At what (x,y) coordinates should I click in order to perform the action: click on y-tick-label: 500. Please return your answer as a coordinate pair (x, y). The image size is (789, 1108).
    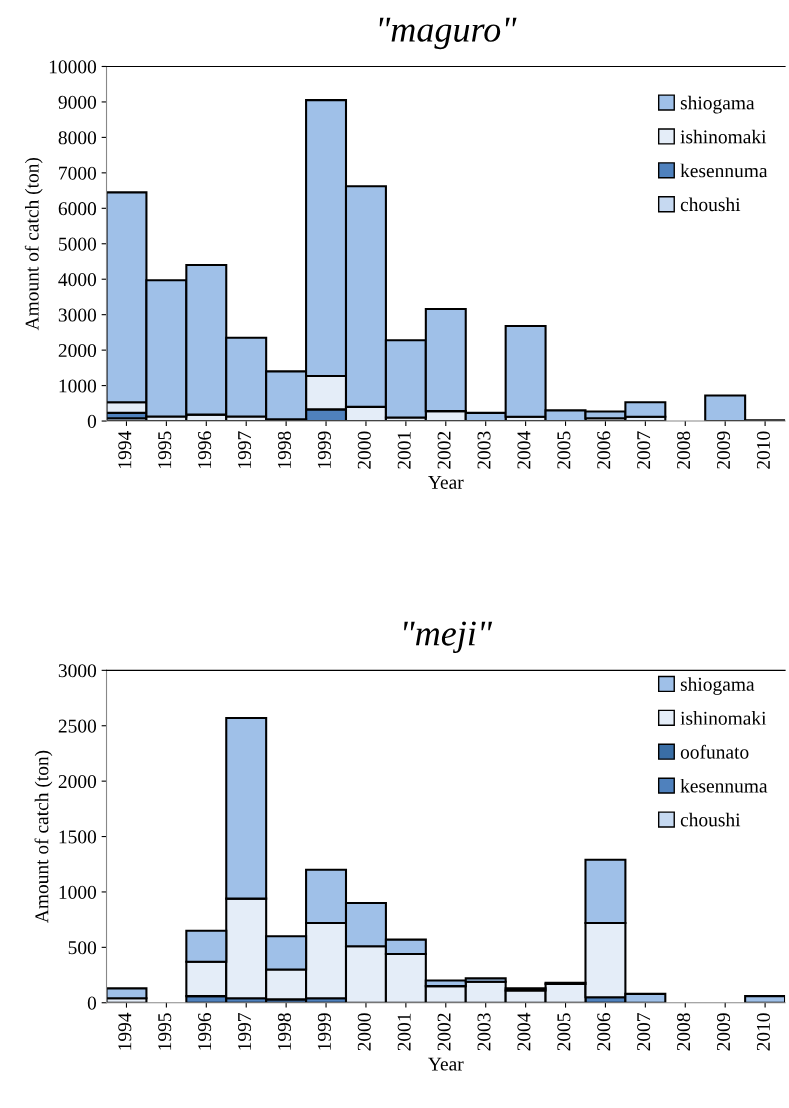
    Looking at the image, I should click on (82, 948).